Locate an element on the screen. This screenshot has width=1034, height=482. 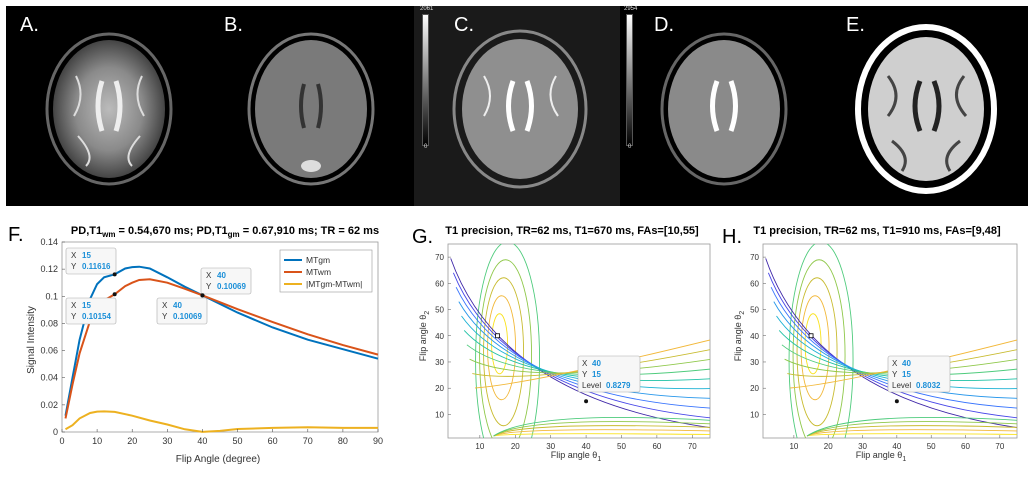
y-tick-label: 0.14 is located at coordinates (49, 242).